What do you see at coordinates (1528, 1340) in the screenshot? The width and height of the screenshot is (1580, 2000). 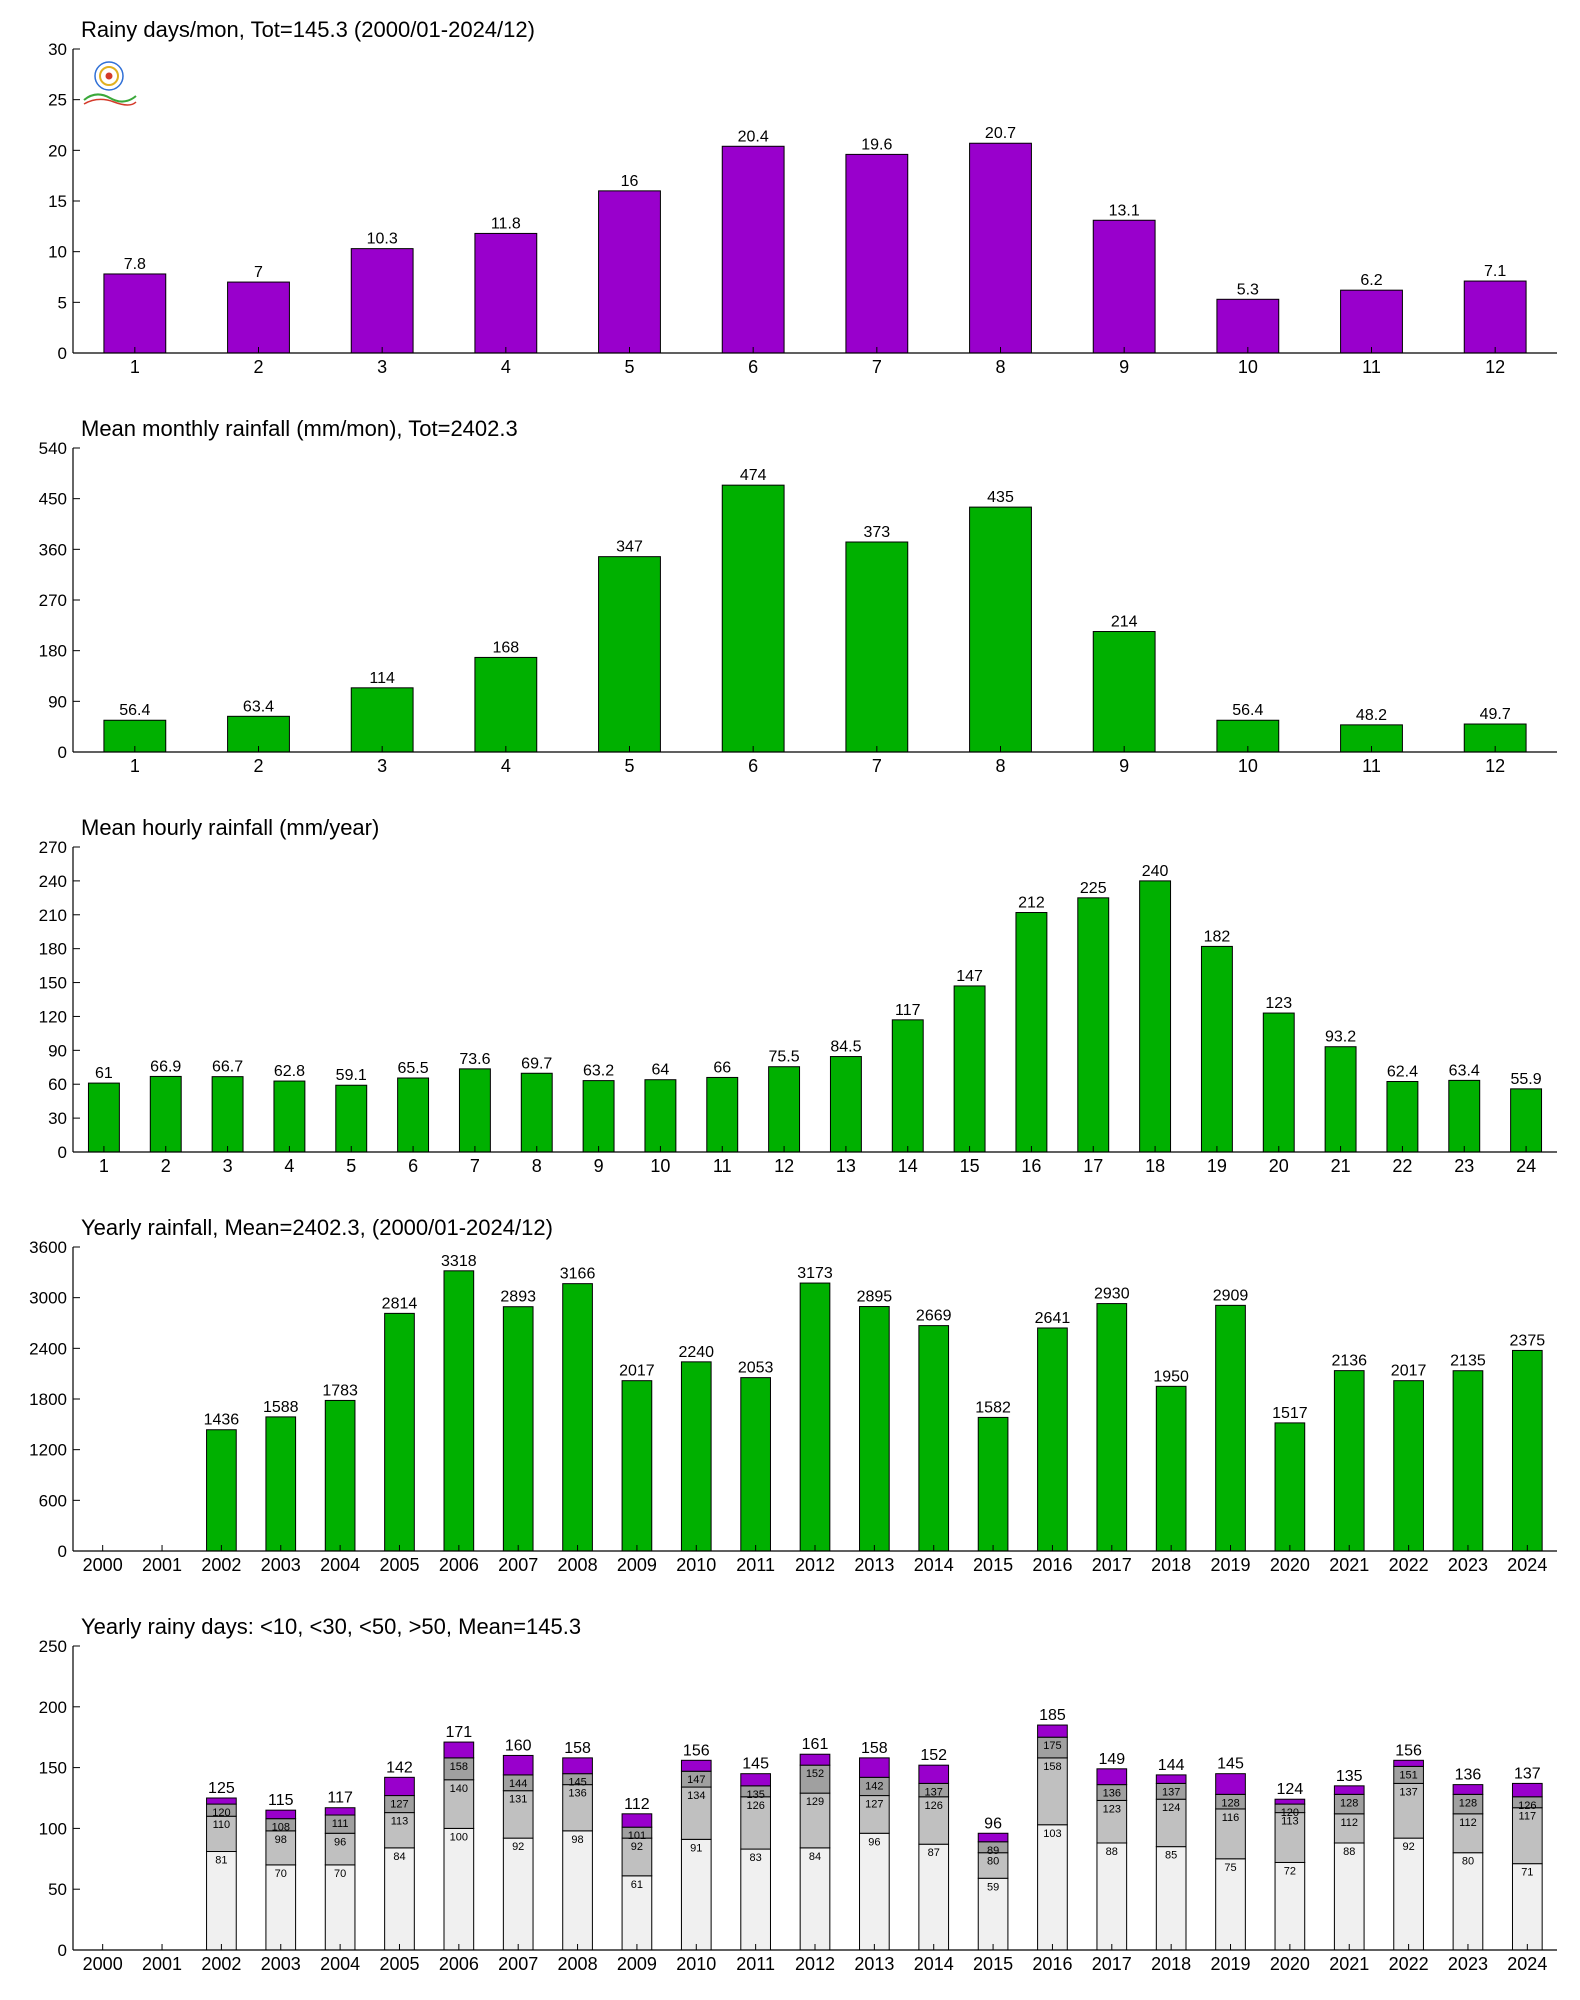 I see `data-label-2024: 2375` at bounding box center [1528, 1340].